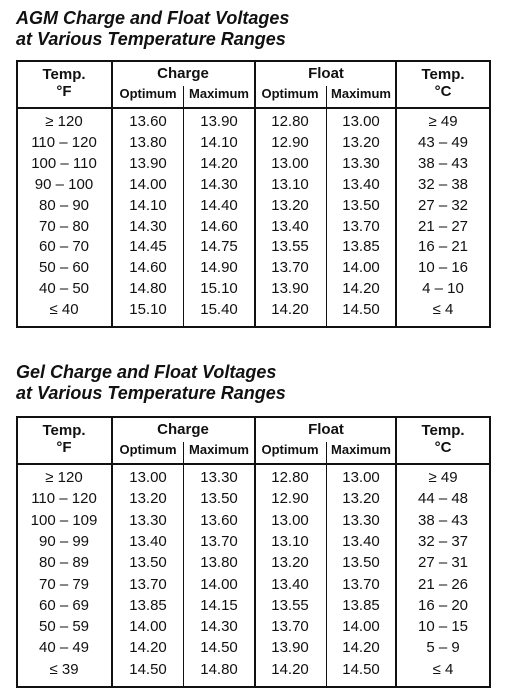  What do you see at coordinates (64, 563) in the screenshot?
I see `cell: 80 – 89` at bounding box center [64, 563].